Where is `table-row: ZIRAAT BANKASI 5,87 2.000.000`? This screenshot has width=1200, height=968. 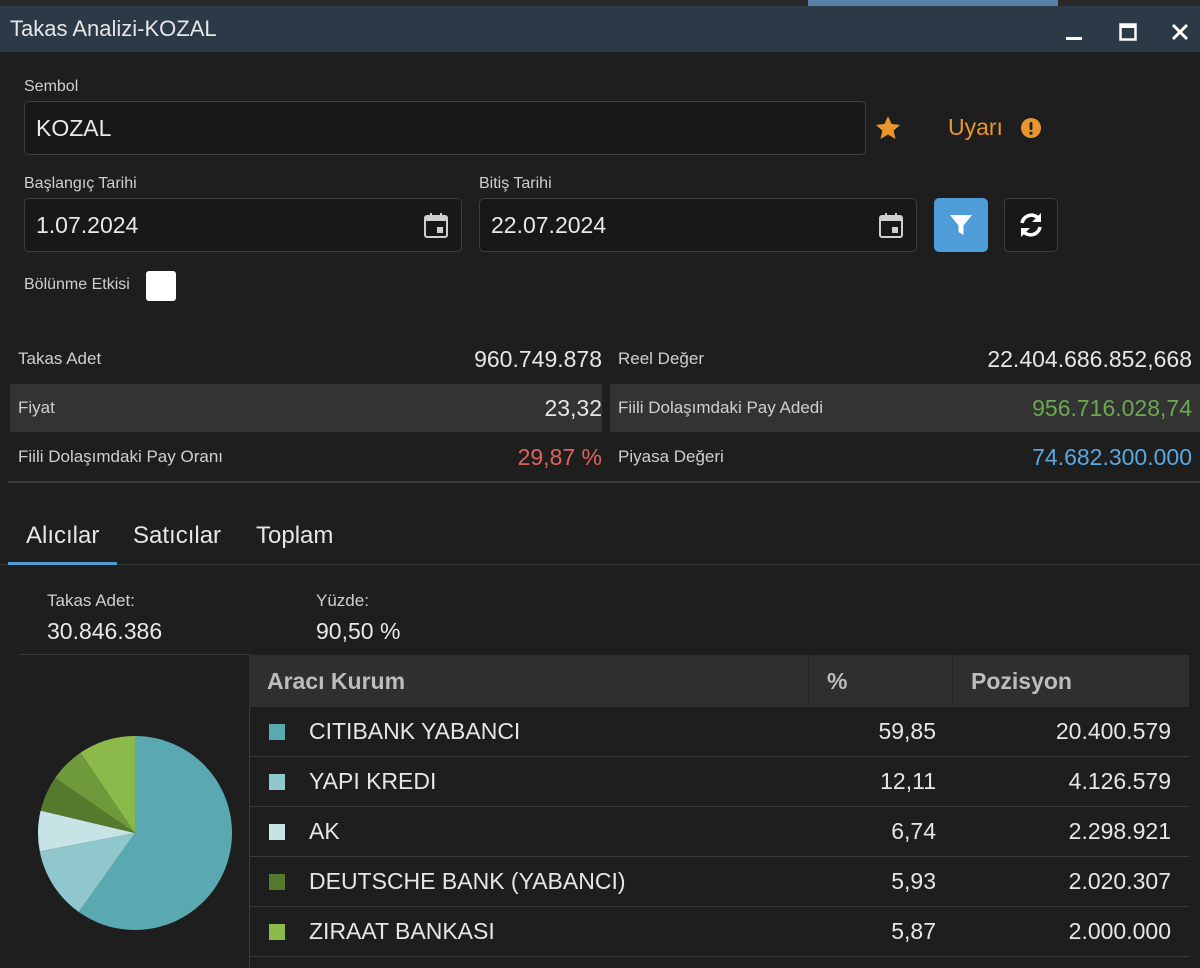 table-row: ZIRAAT BANKASI 5,87 2.000.000 is located at coordinates (719, 932).